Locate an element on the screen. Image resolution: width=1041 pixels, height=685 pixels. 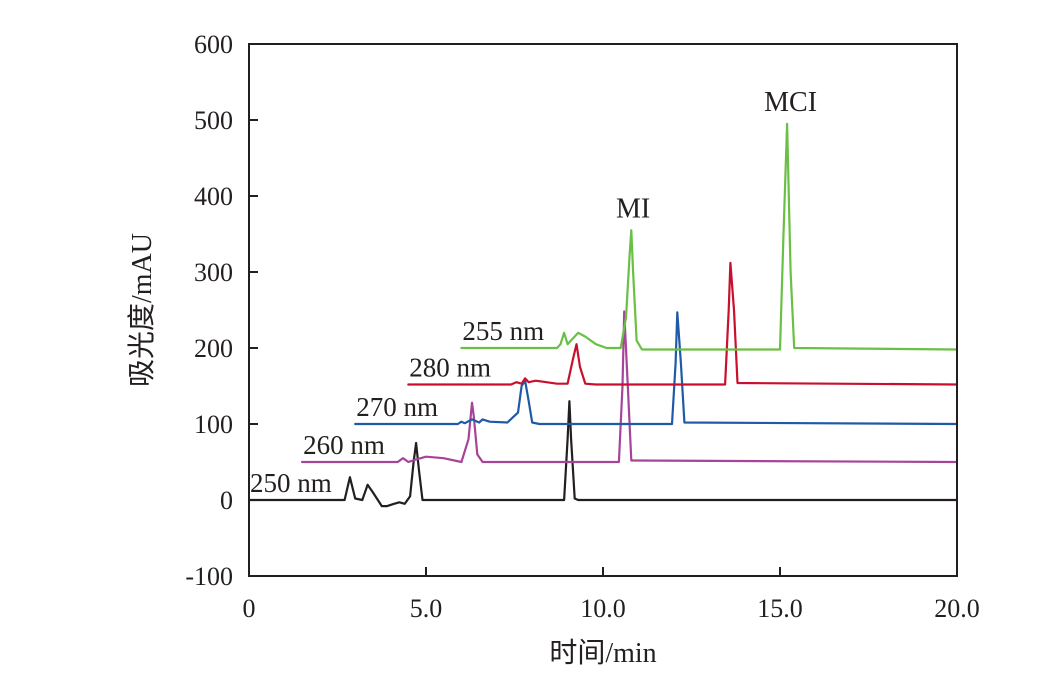
series-labels: 250 nm 260 nm 270 nm 280 nm 255 nm is located at coordinates (397, 407).